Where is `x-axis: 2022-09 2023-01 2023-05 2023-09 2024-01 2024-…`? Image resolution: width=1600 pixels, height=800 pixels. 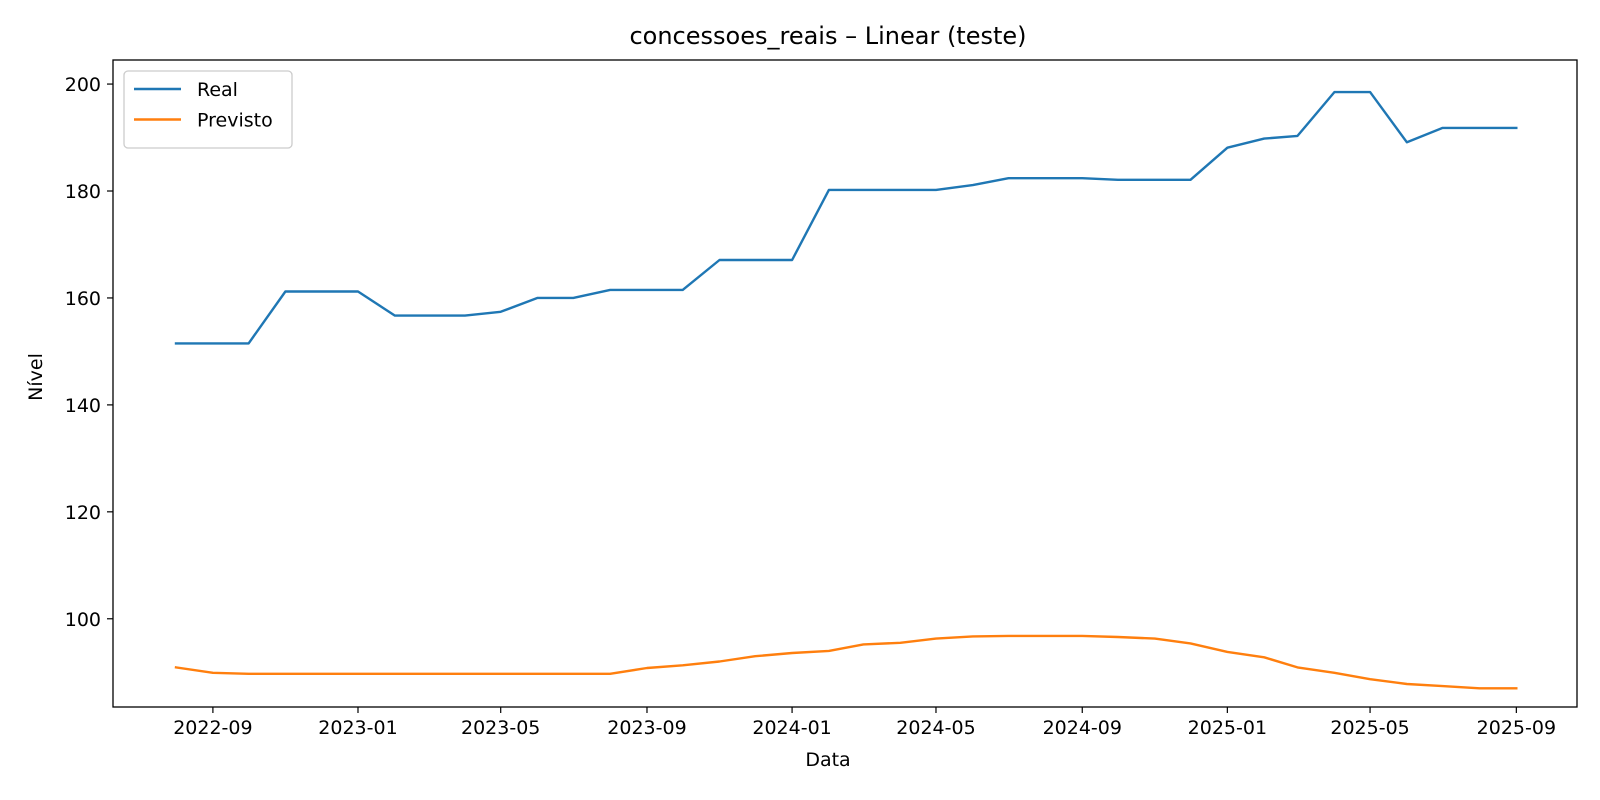 x-axis: 2022-09 2023-01 2023-05 2023-09 2024-01 2024-… is located at coordinates (864, 723).